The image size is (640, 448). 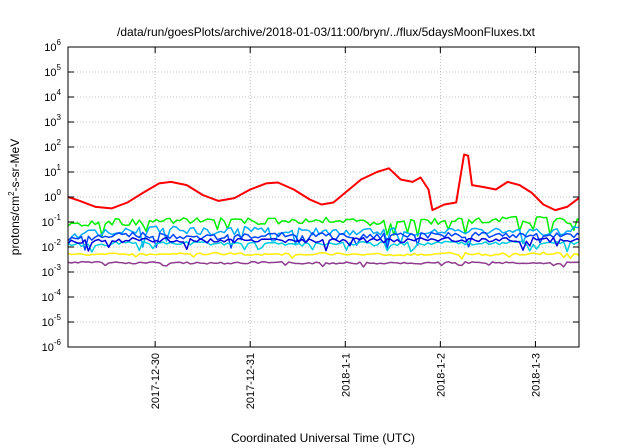 I want to click on x-tick-label: 2017-12-30, so click(x=156, y=381).